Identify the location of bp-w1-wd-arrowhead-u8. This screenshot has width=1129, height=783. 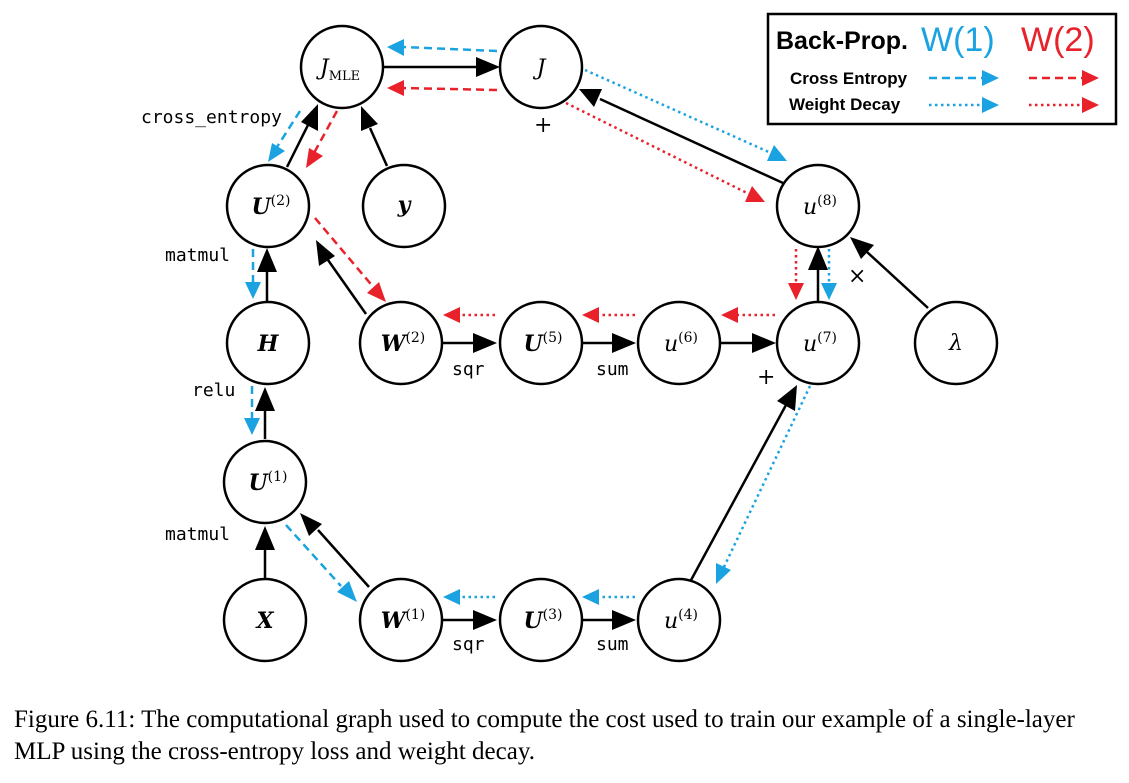
(777, 153).